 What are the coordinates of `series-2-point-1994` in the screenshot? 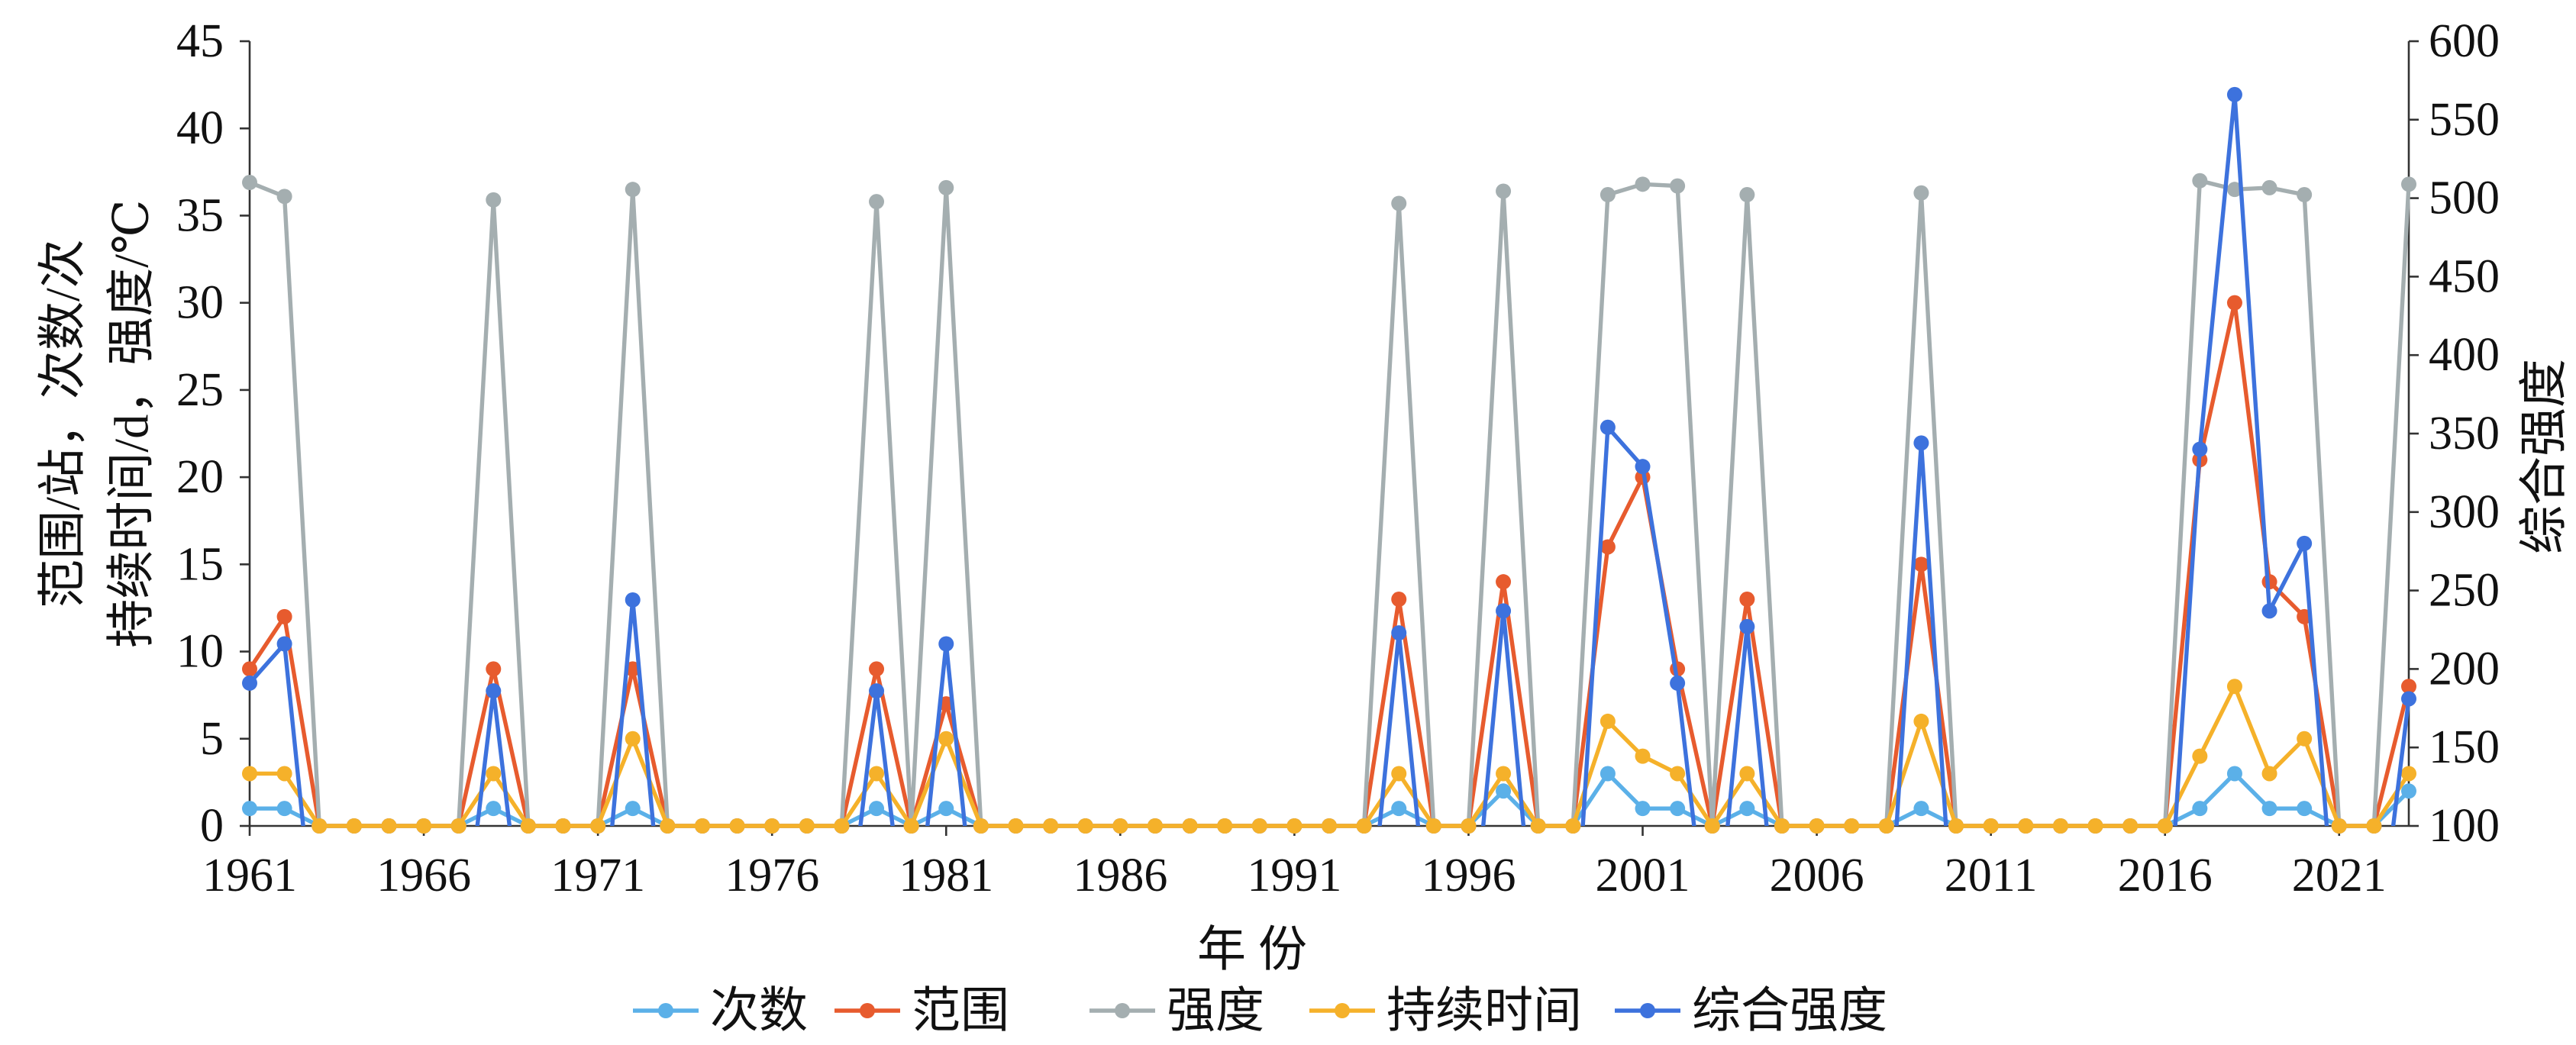 It's located at (1399, 600).